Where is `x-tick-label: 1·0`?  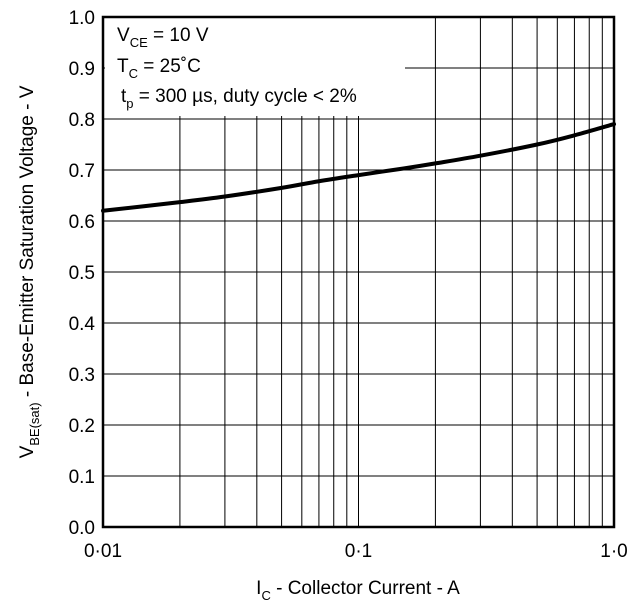
x-tick-label: 1·0 is located at coordinates (613, 551).